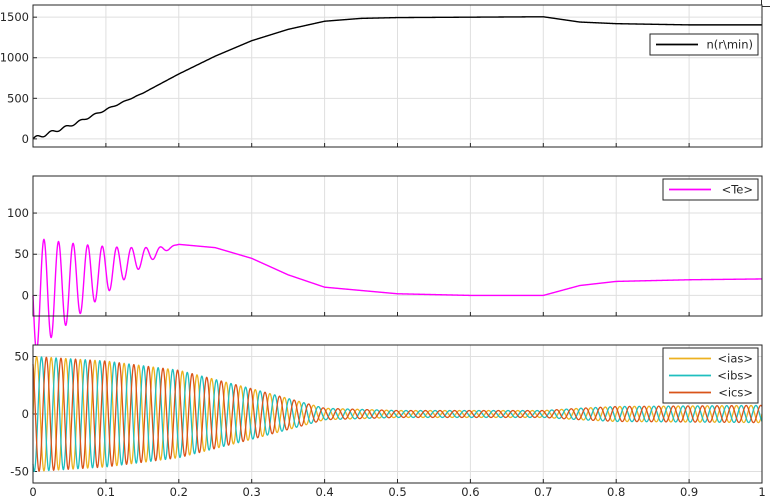 The height and width of the screenshot is (497, 770). I want to click on legend-label: n(r\min), so click(729, 45).